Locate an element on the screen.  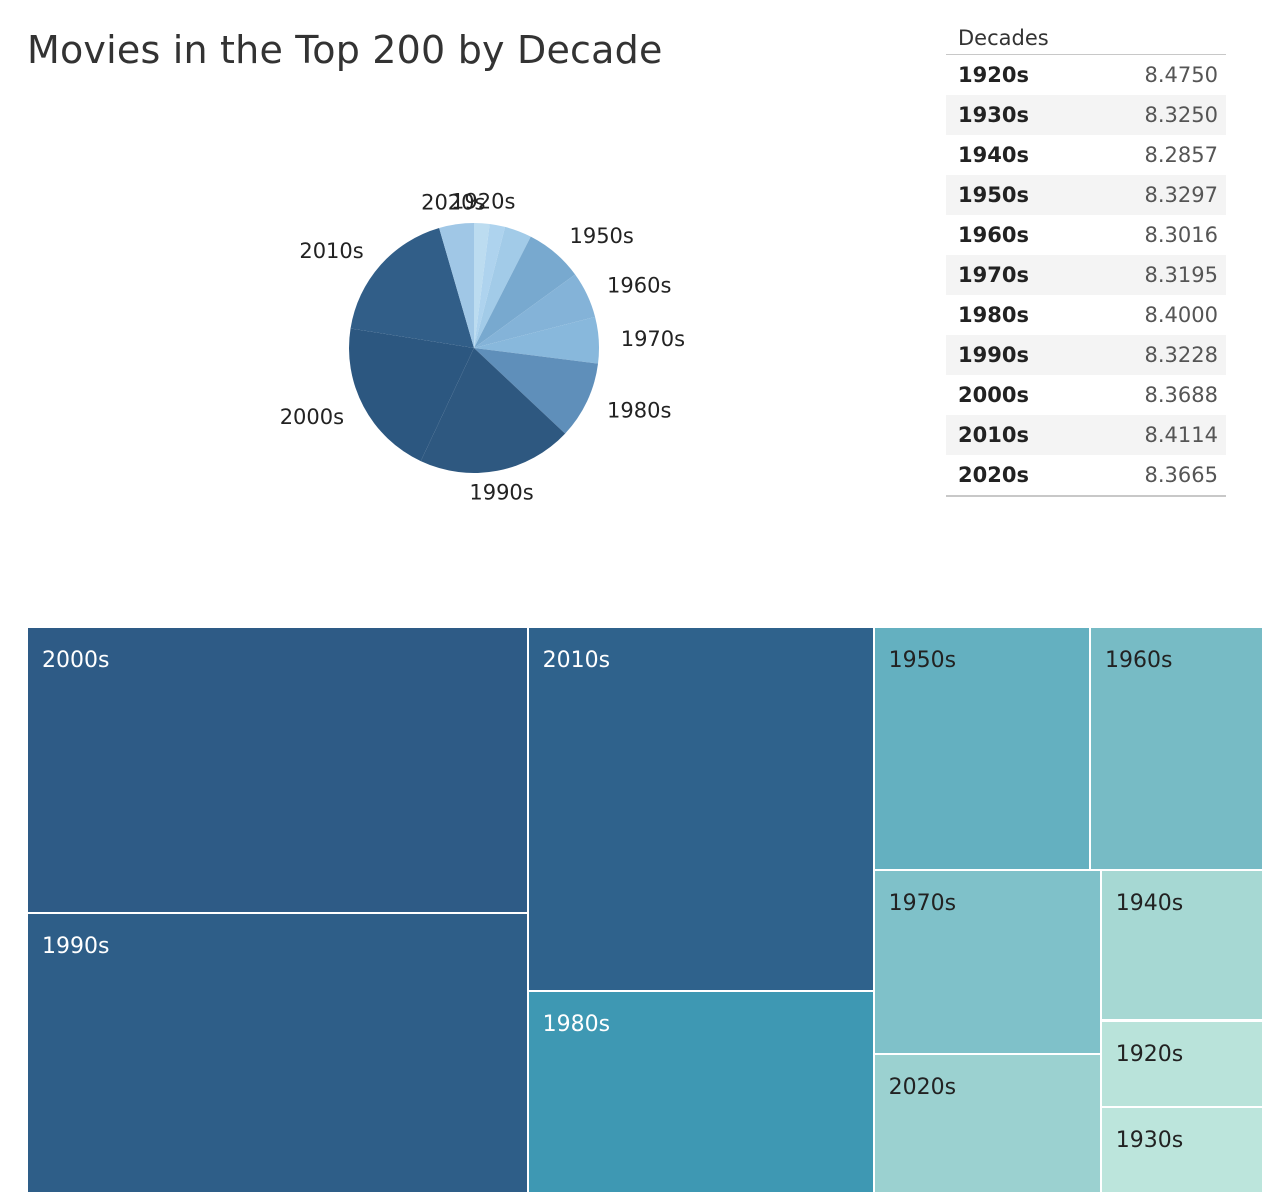
treemap-label-1960s: 1960s is located at coordinates (1138, 660).